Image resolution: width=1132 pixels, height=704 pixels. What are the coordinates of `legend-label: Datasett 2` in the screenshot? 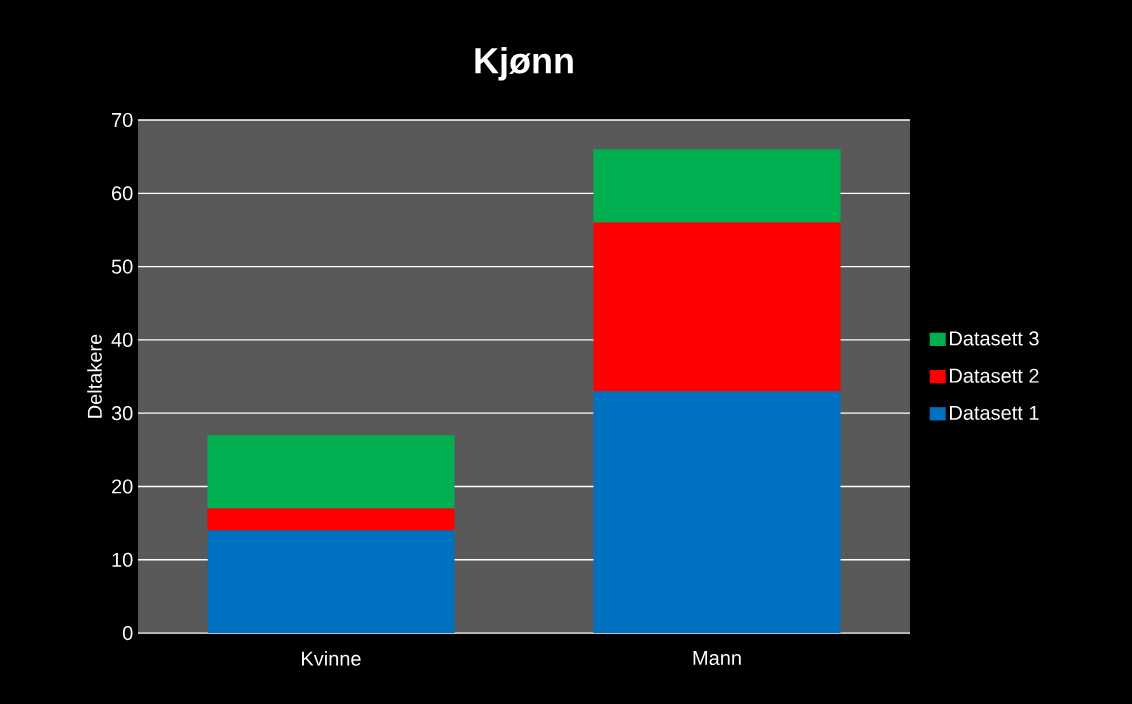 It's located at (994, 375).